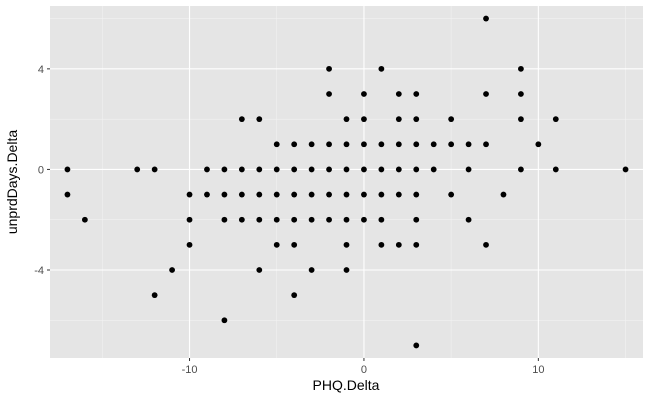 The height and width of the screenshot is (401, 650). I want to click on y-tick-label: 4, so click(41, 70).